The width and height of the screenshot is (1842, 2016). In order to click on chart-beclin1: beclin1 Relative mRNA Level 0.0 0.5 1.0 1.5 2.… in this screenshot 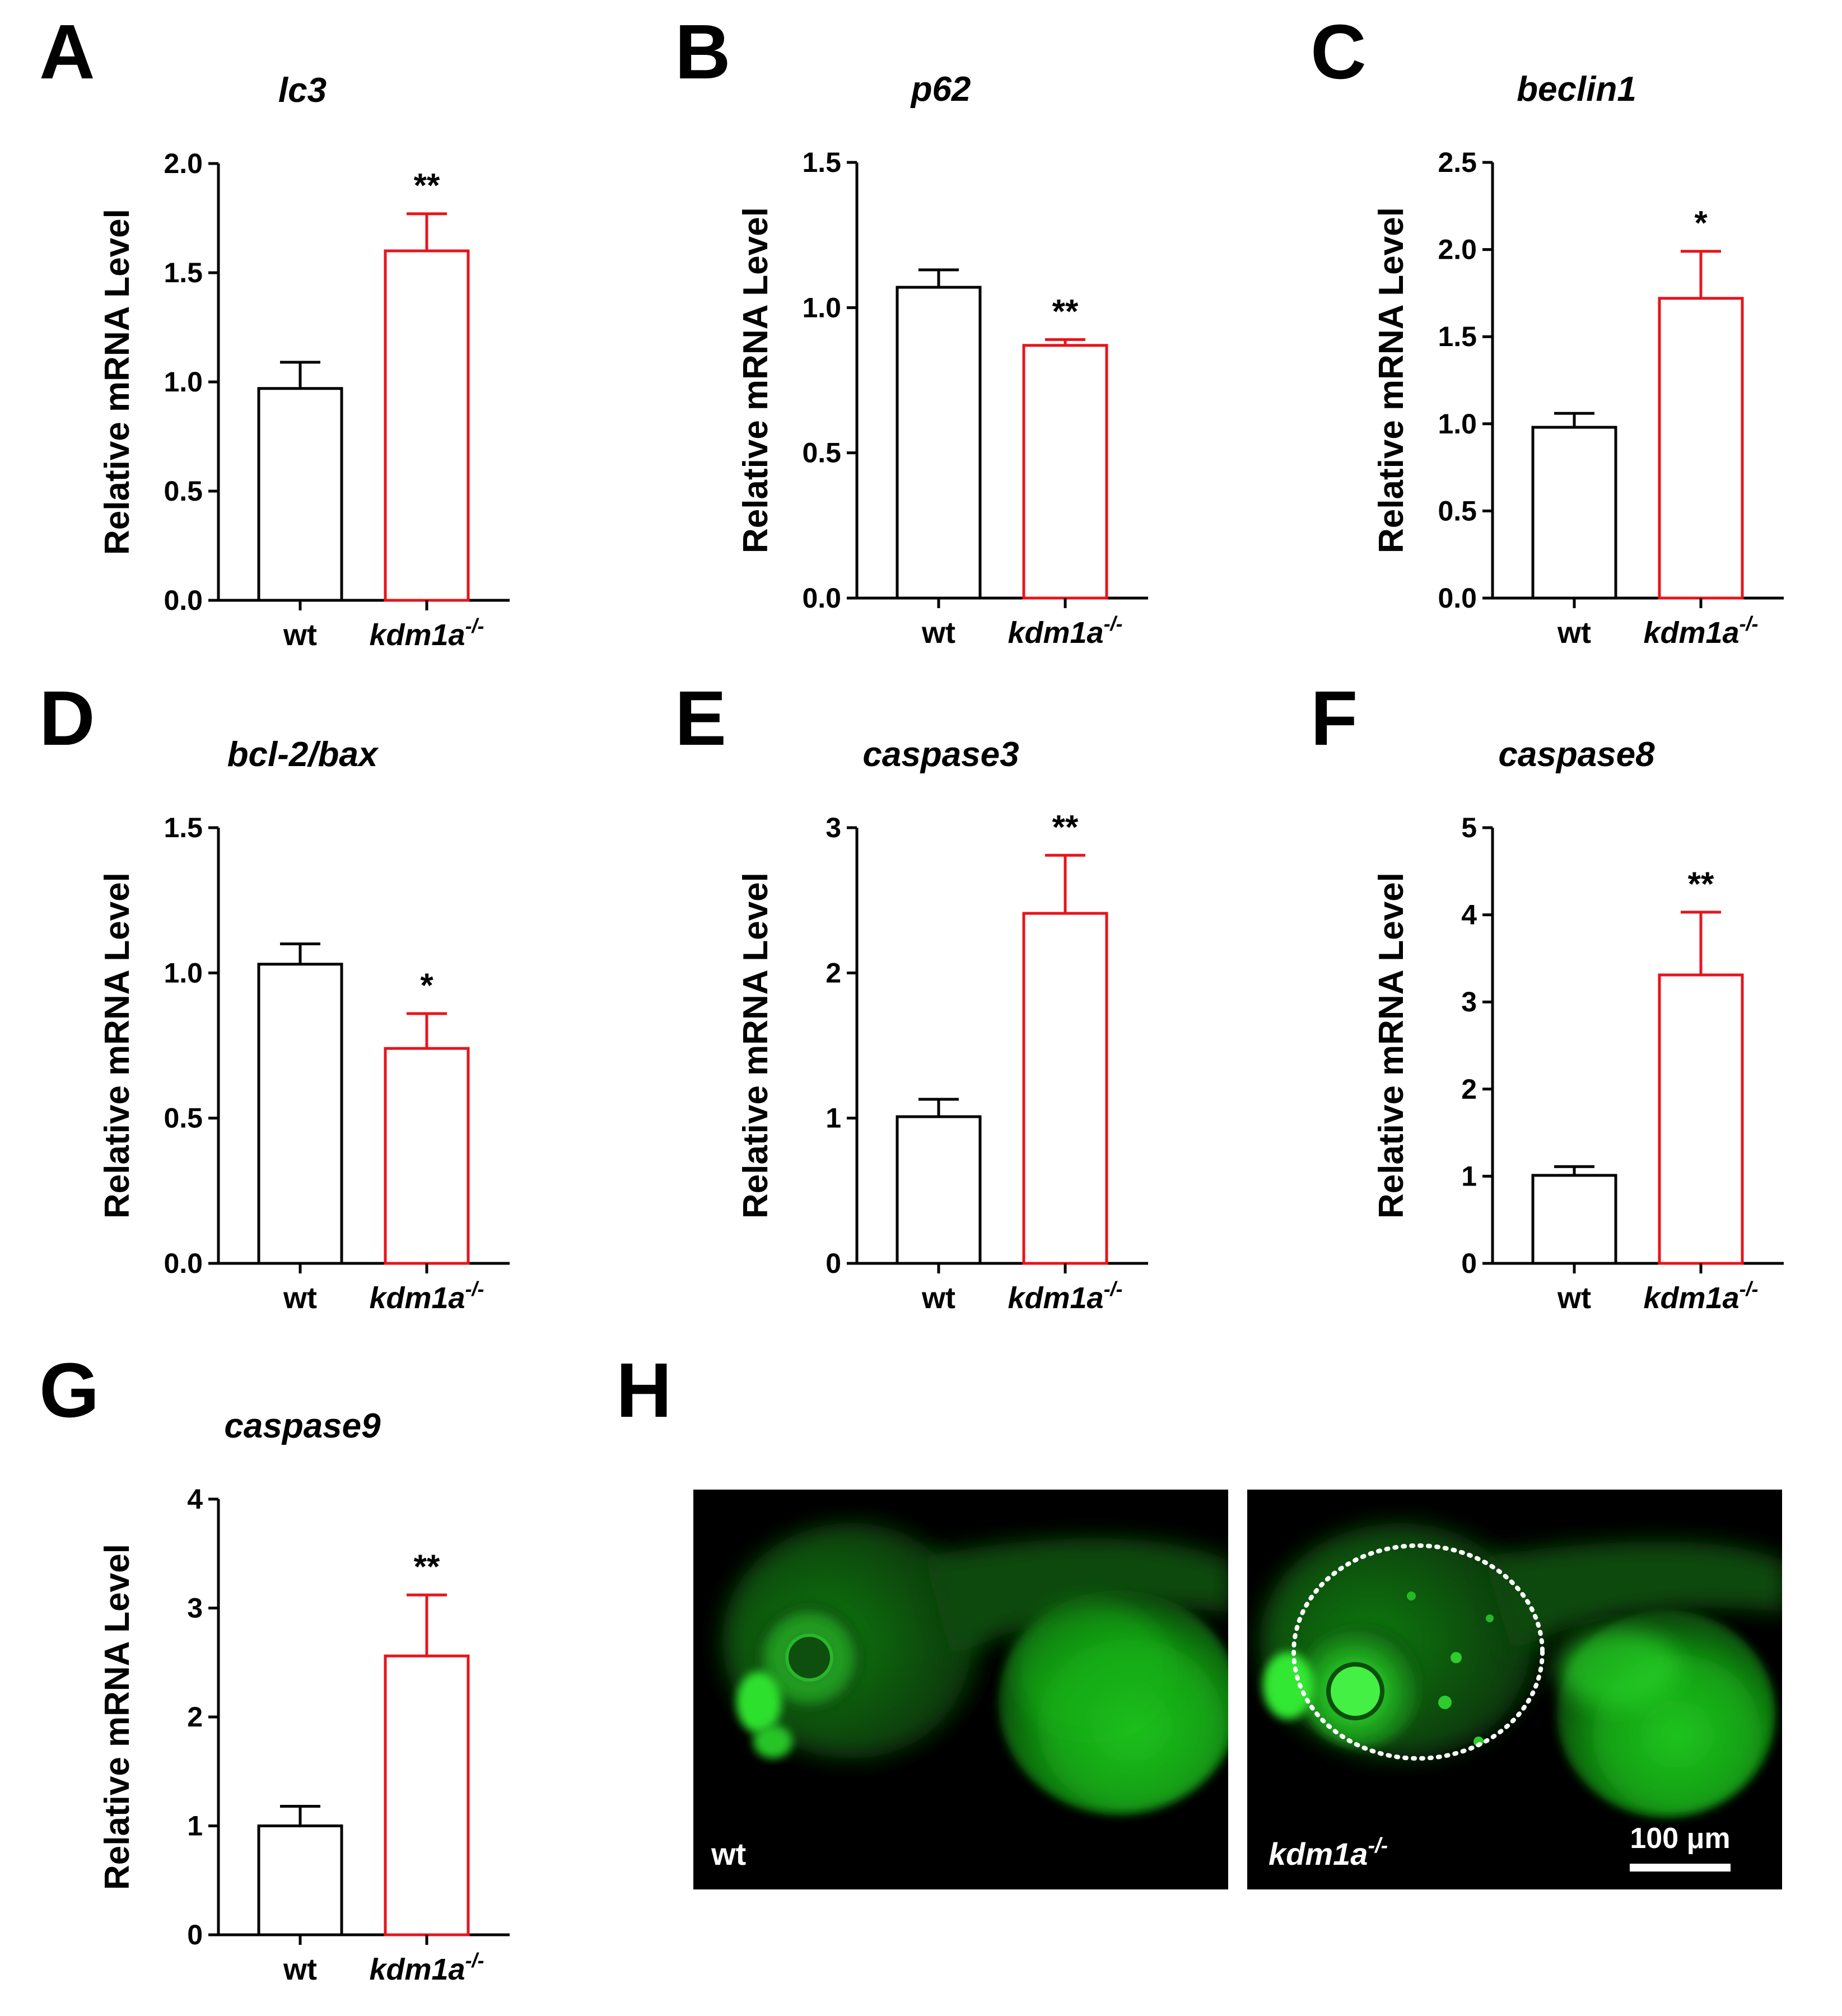, I will do `click(1578, 360)`.